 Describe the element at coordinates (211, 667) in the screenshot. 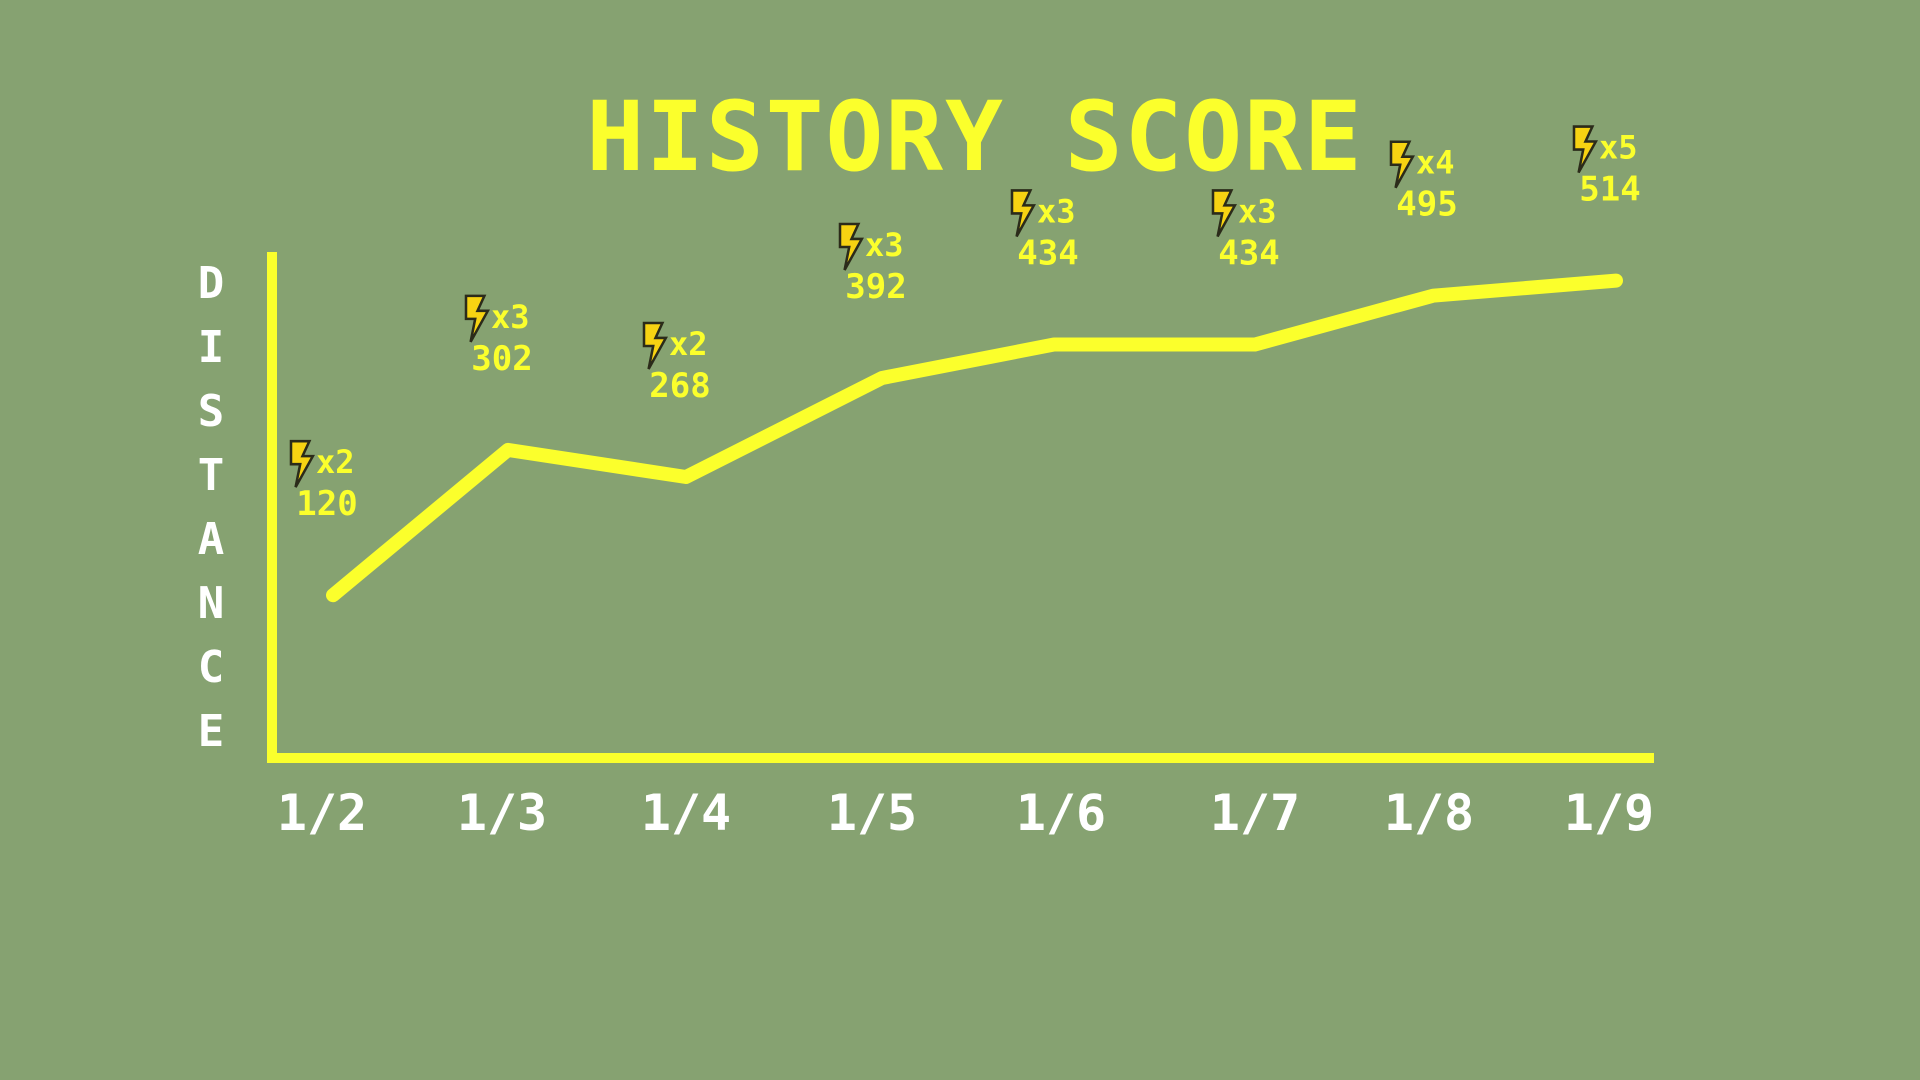

I see `y-axis-label-letter: C` at that location.